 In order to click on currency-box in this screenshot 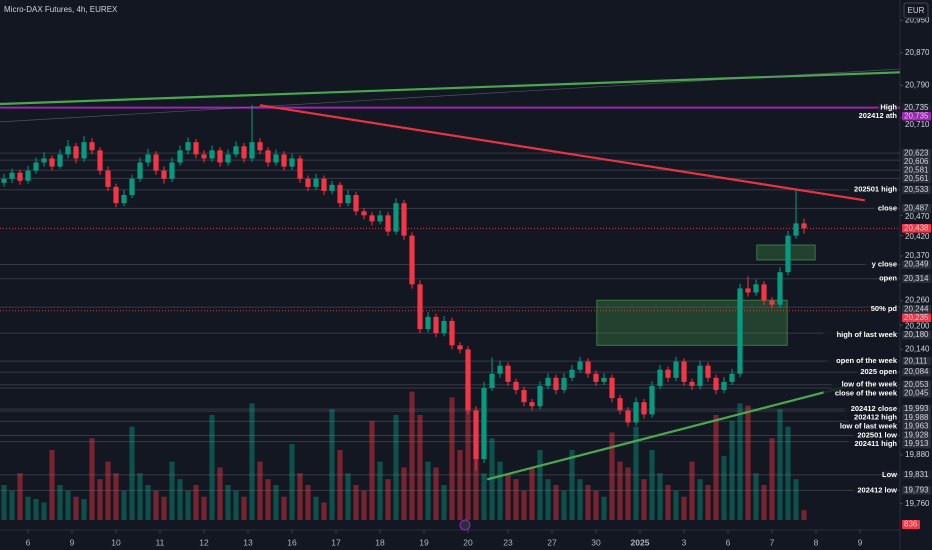, I will do `click(916, 10)`.